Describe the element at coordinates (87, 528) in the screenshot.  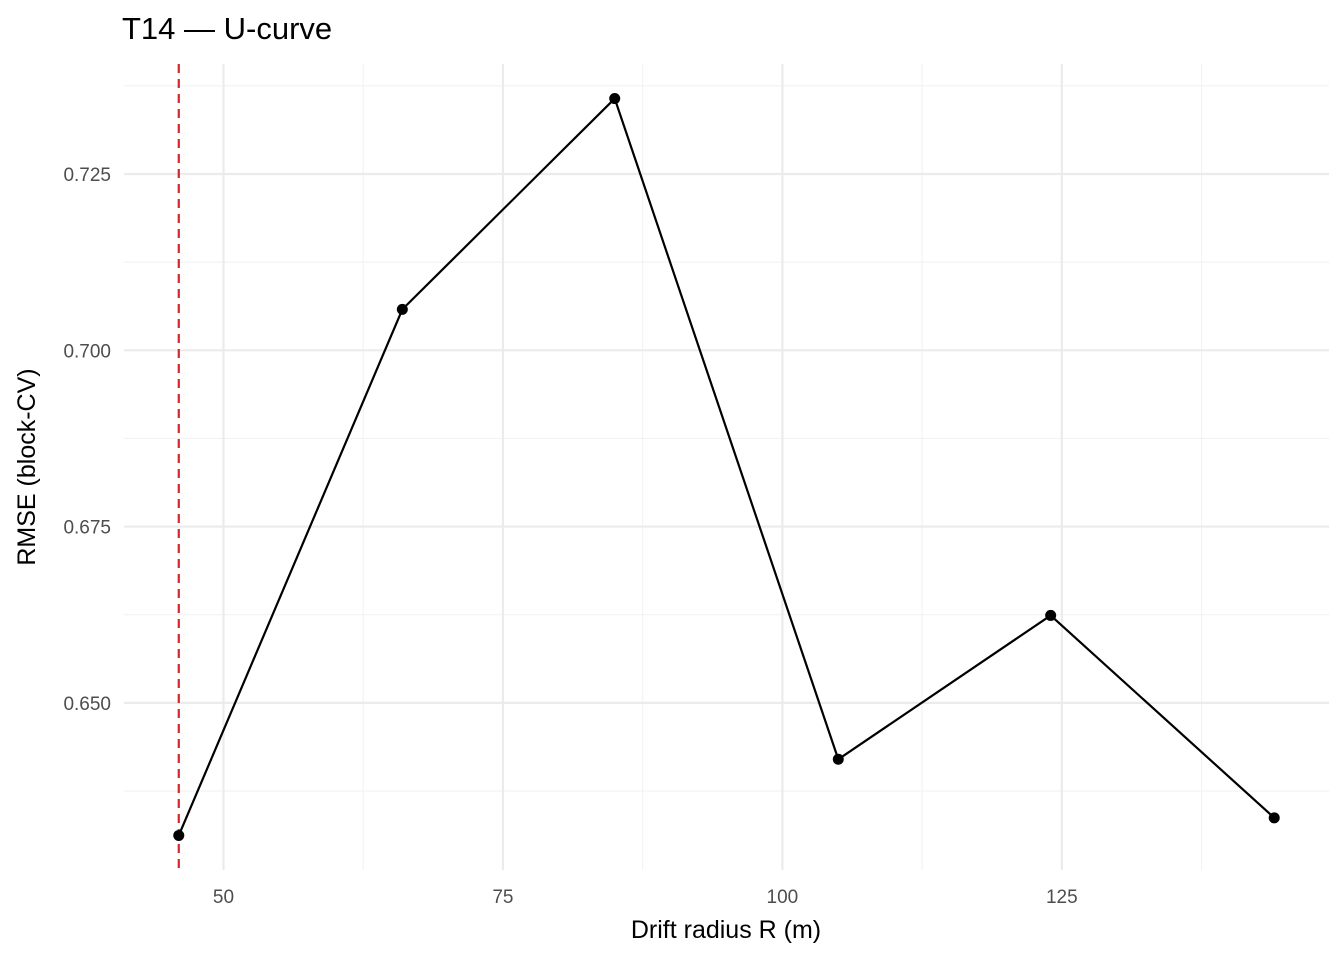
I see `y-tick-label-1: 0.675` at that location.